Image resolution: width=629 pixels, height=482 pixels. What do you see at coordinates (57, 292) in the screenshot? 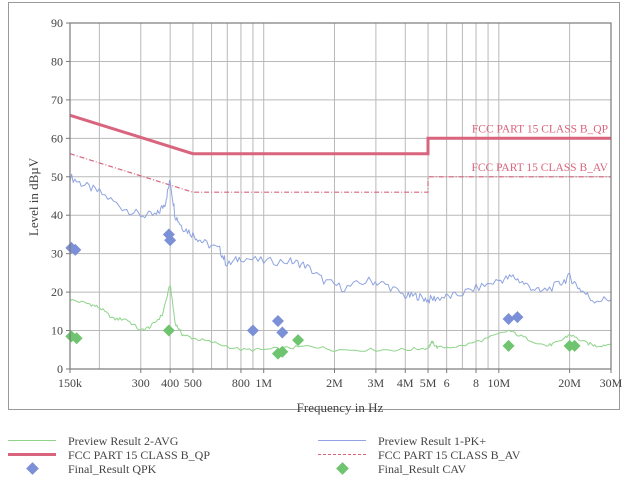
I see `y-tick-label: 20` at bounding box center [57, 292].